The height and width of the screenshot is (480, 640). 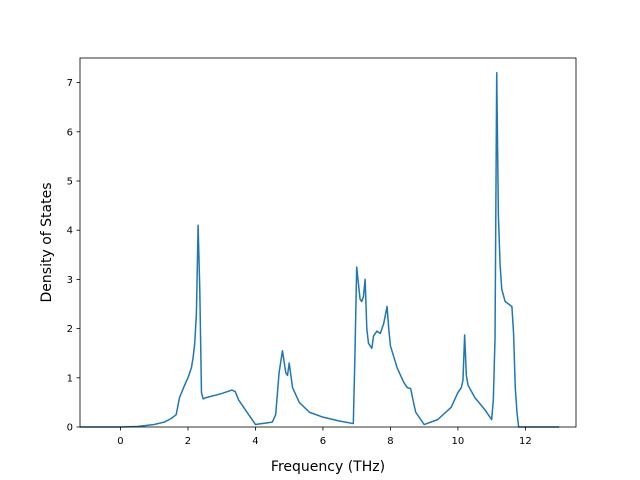 I want to click on y-tick-label: 1, so click(x=70, y=378).